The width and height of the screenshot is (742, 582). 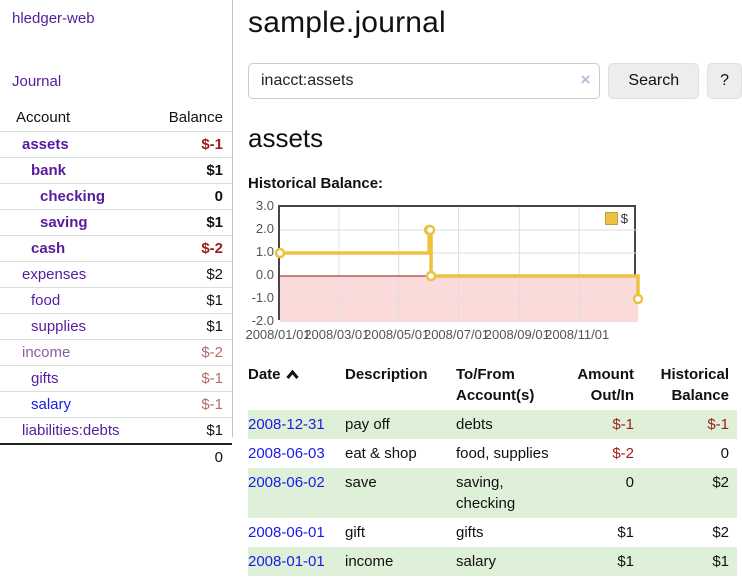 I want to click on journal-row: 2008-06-02 save saving, checking 0 $2, so click(x=492, y=493).